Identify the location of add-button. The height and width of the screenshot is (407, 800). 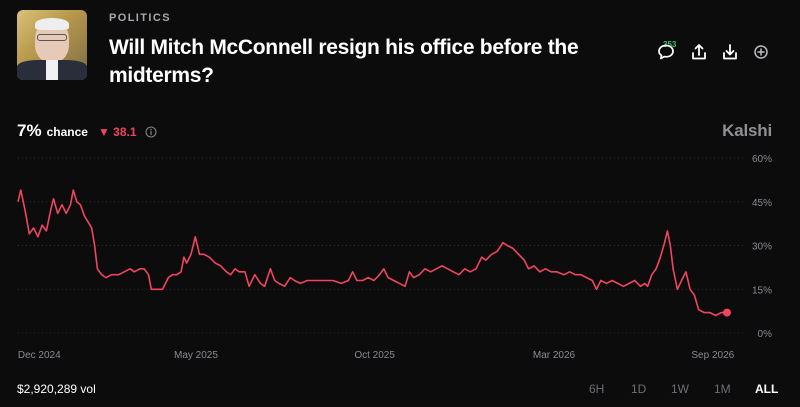
(761, 52).